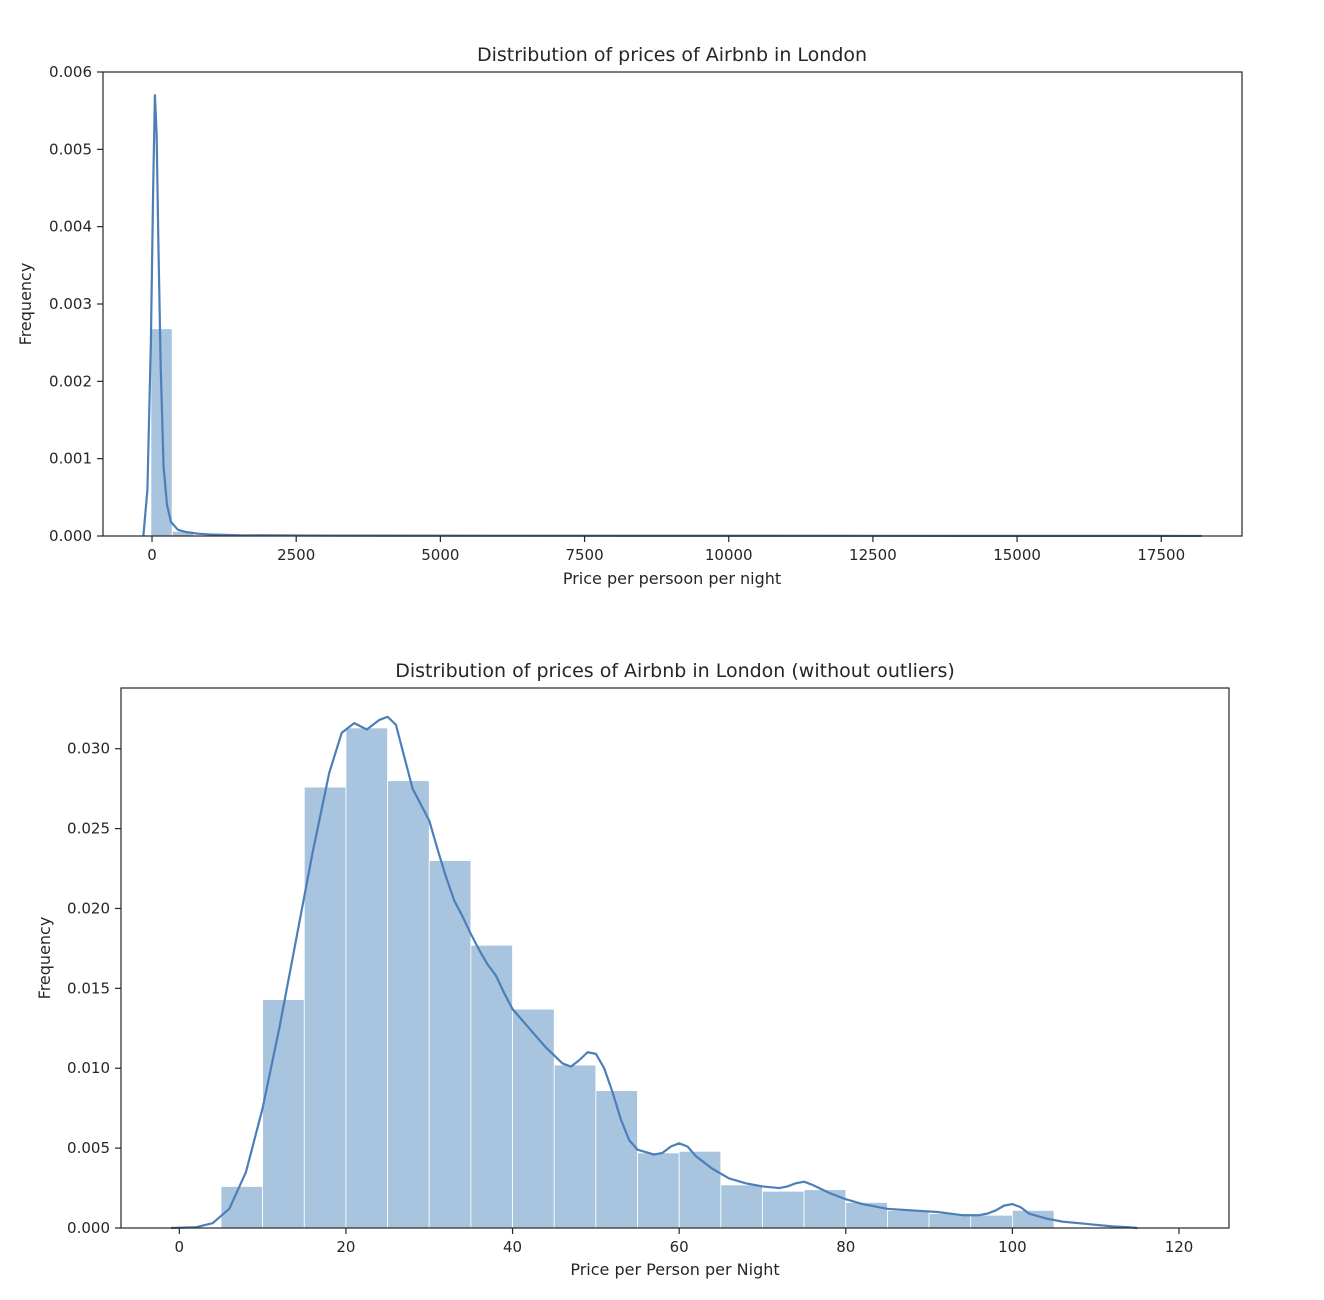  I want to click on chart-top-ytick-label: 0.003, so click(70, 304).